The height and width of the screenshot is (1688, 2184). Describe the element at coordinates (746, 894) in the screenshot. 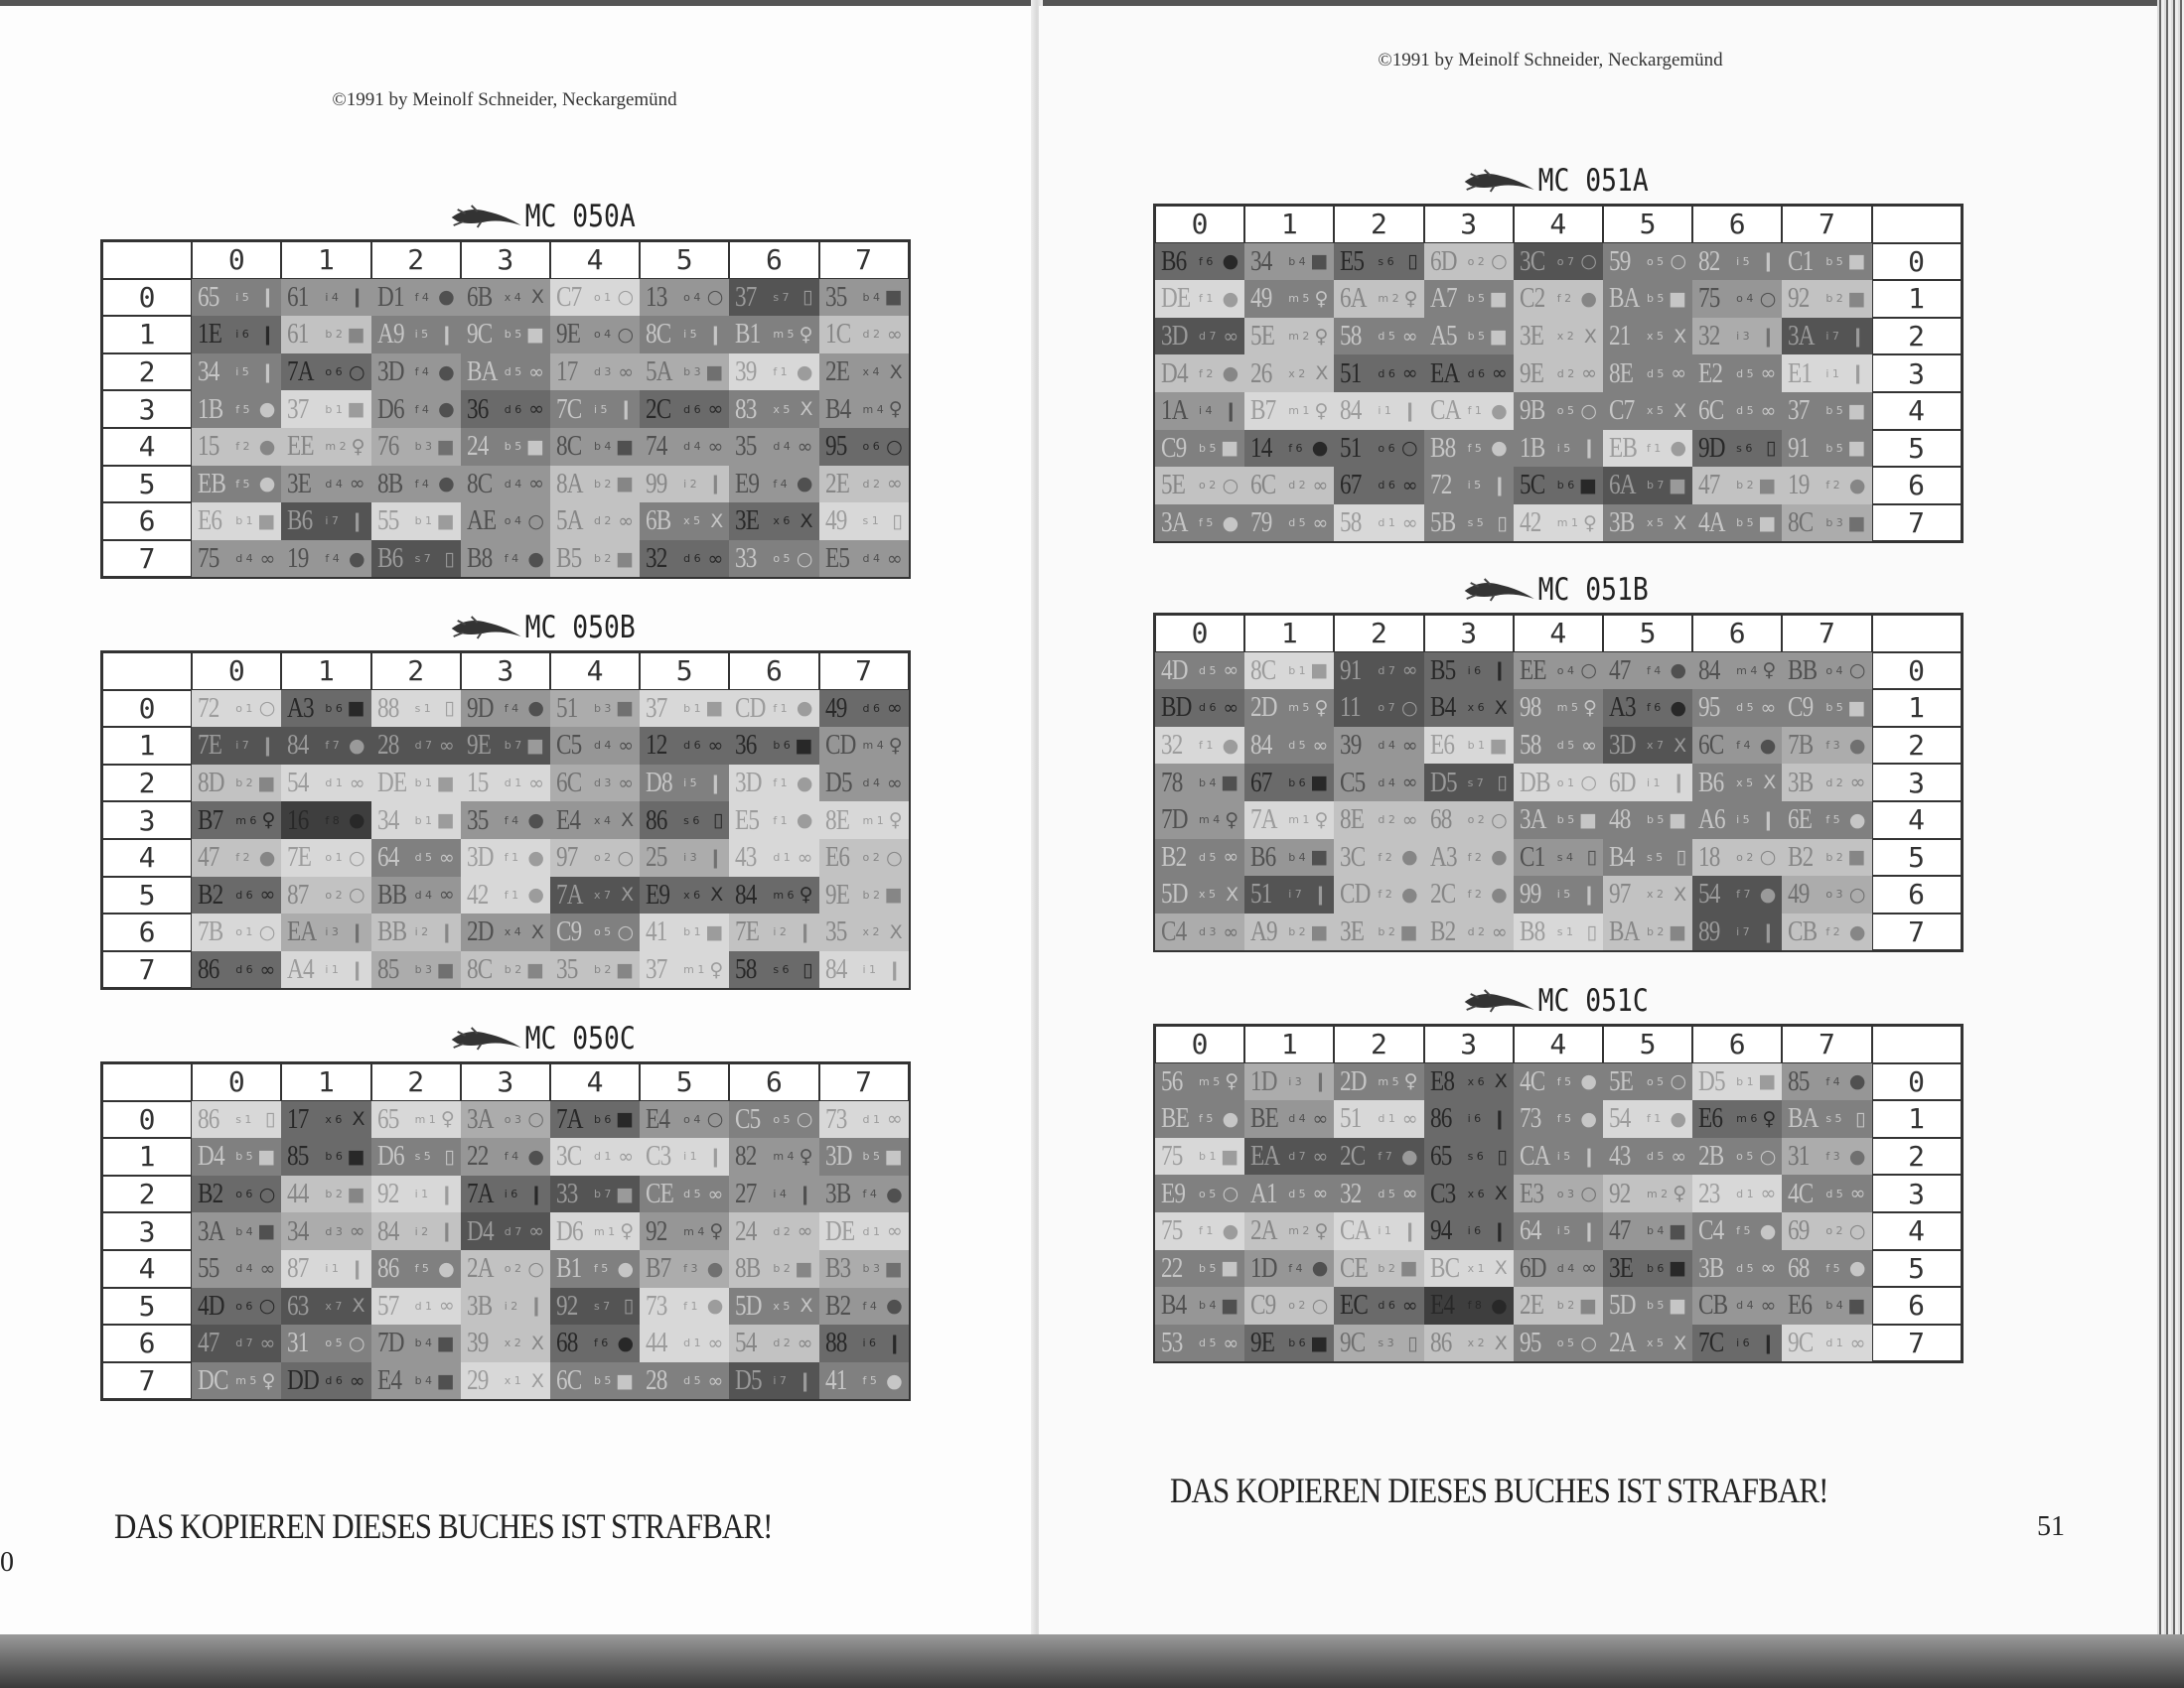

I see `cell-code: 84` at that location.